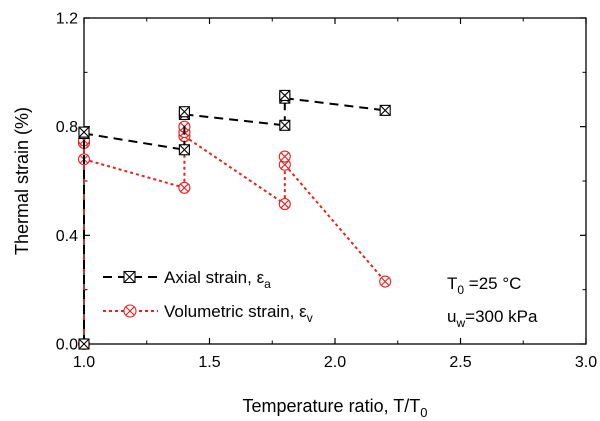  I want to click on legend-label-volumetric: Volumetric strain, εv, so click(238, 313).